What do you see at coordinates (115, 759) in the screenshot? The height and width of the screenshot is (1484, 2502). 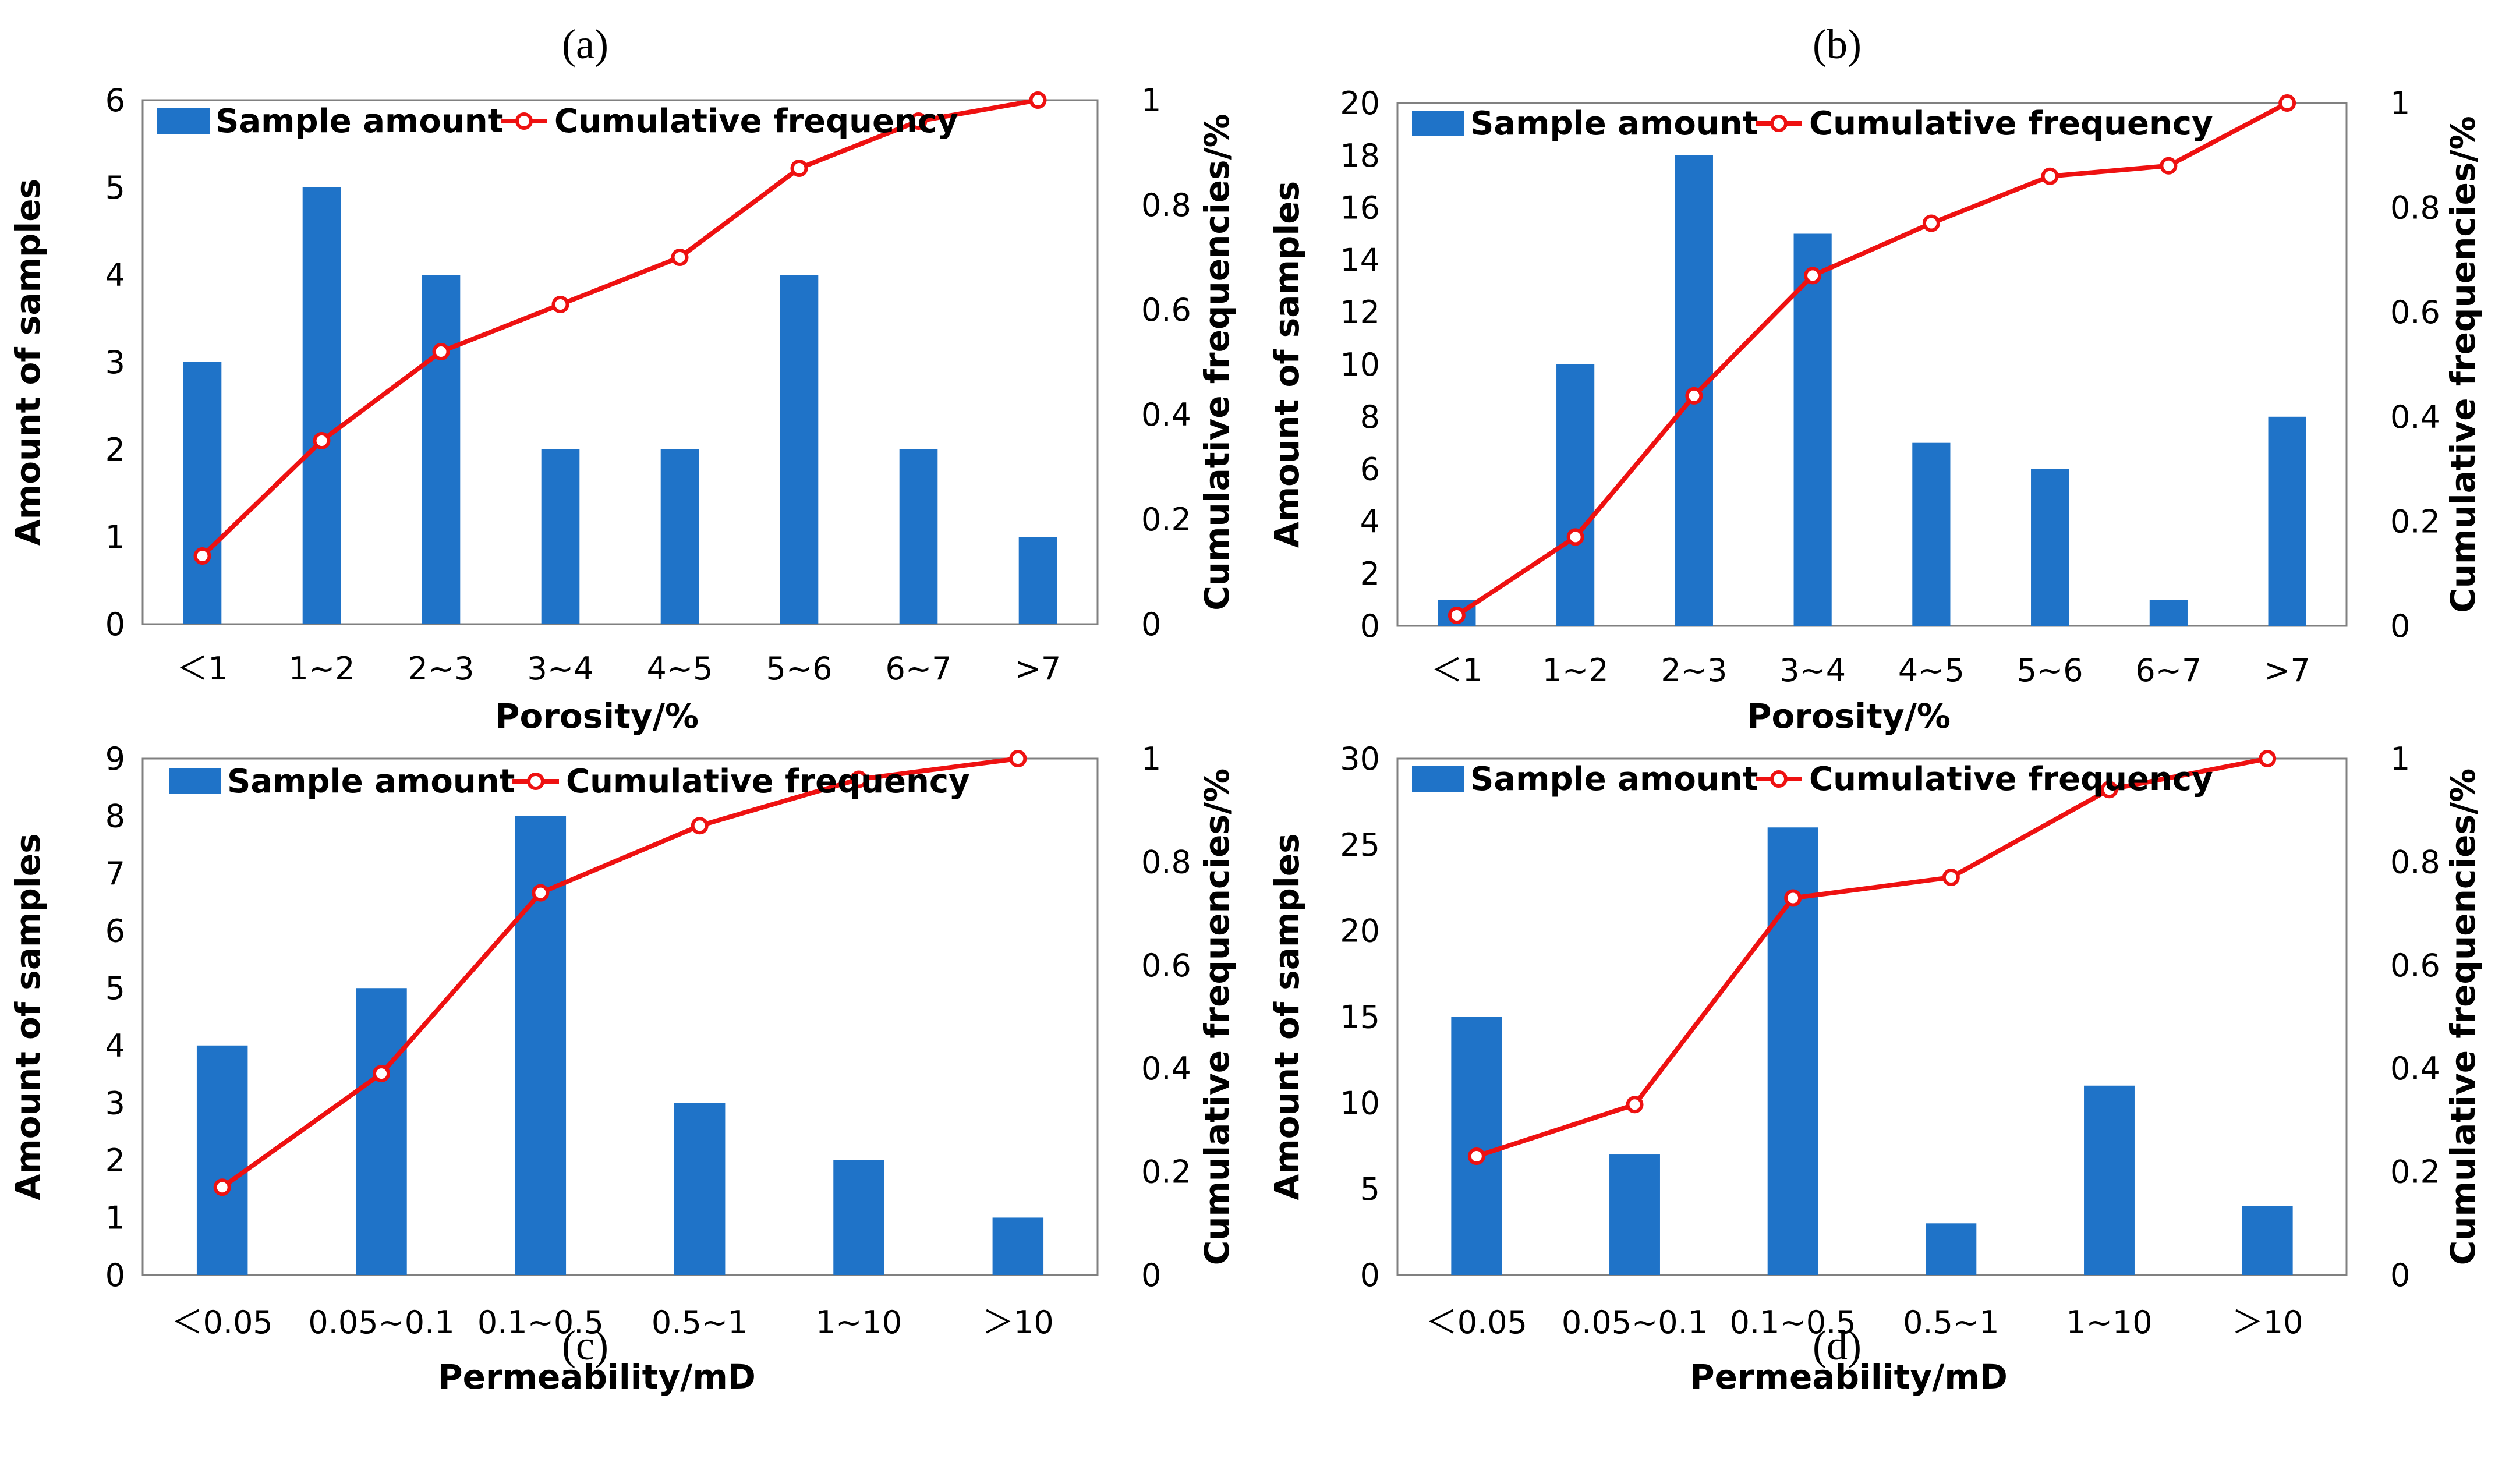 I see `y-tick-label: 9` at bounding box center [115, 759].